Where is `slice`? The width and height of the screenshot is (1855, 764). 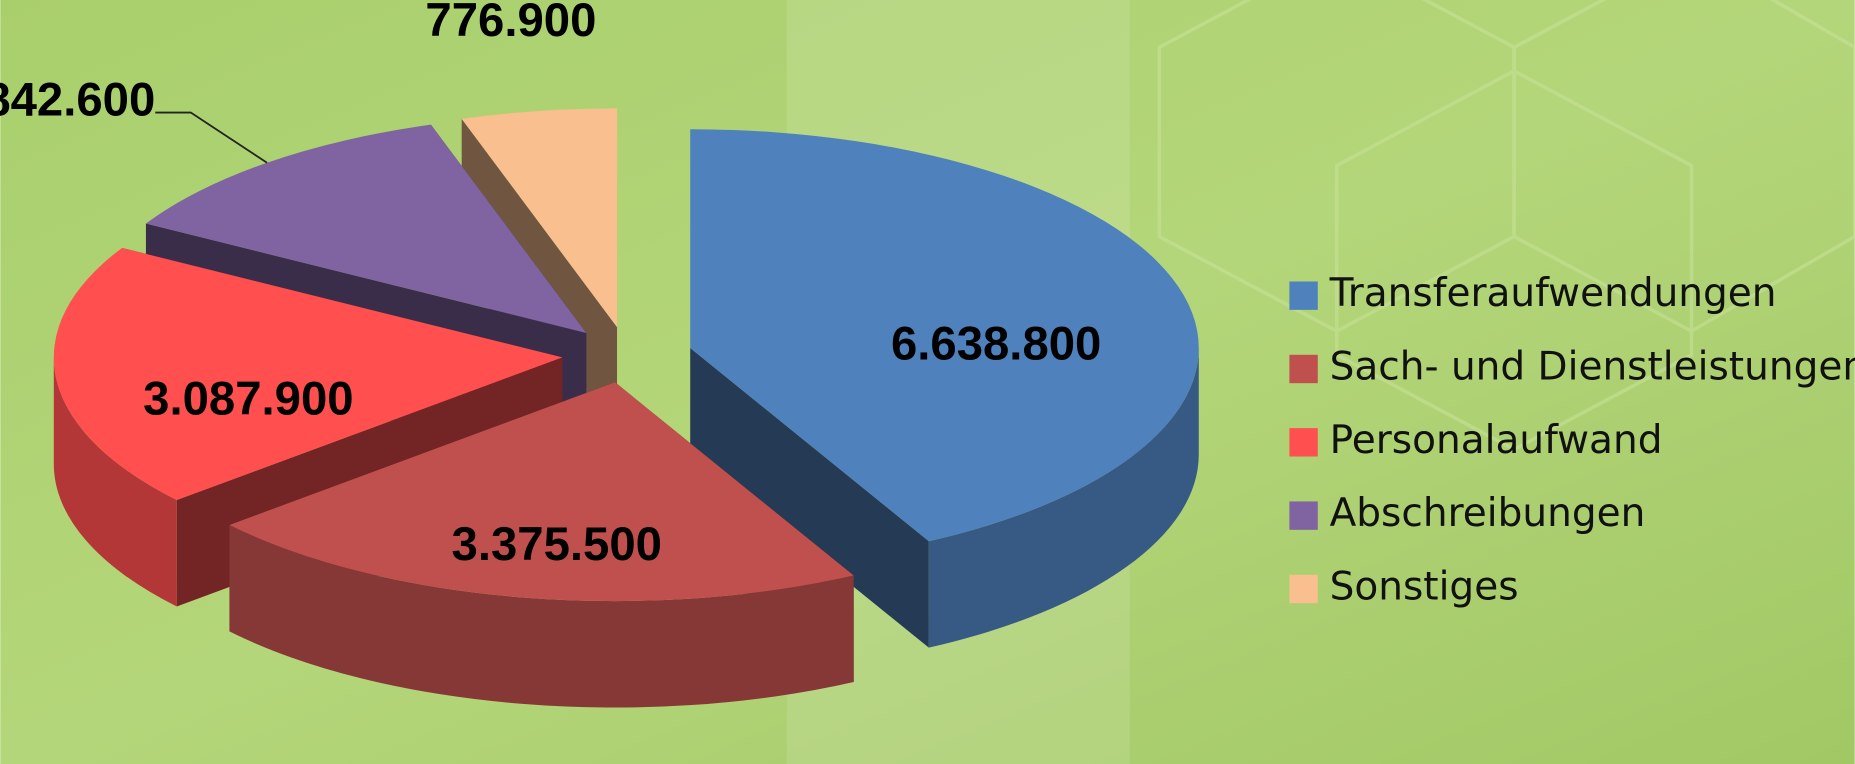
slice is located at coordinates (541, 545).